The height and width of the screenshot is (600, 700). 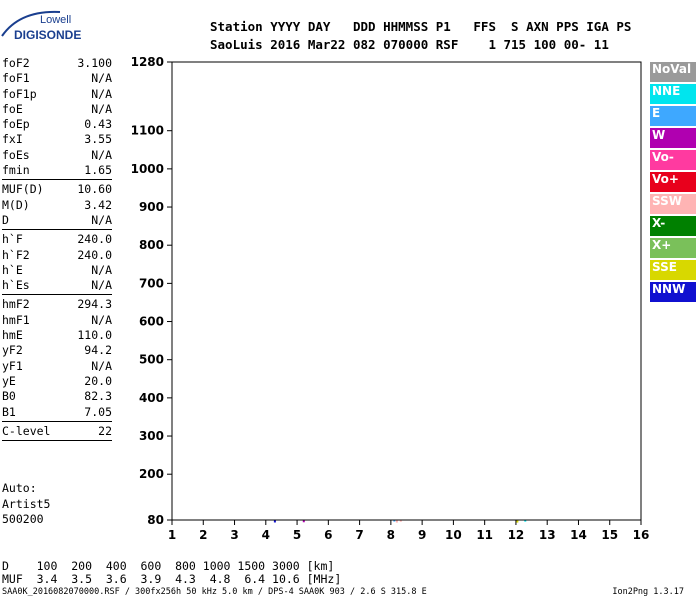 What do you see at coordinates (26, 504) in the screenshot?
I see `autoscaling-info: Auto: Artist5 500200` at bounding box center [26, 504].